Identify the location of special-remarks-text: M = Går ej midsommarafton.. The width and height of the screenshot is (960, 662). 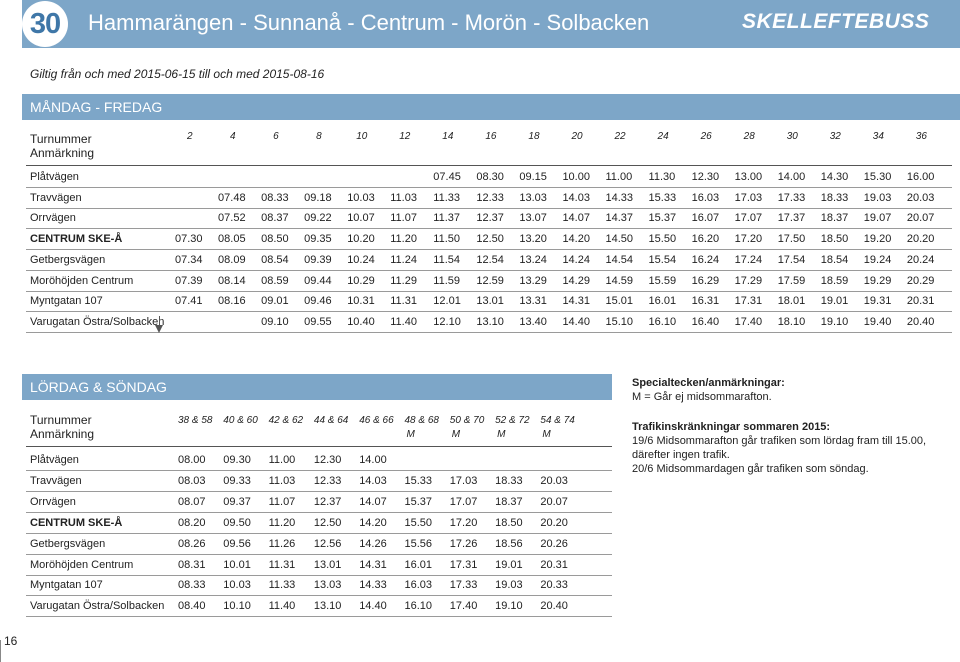
(702, 397).